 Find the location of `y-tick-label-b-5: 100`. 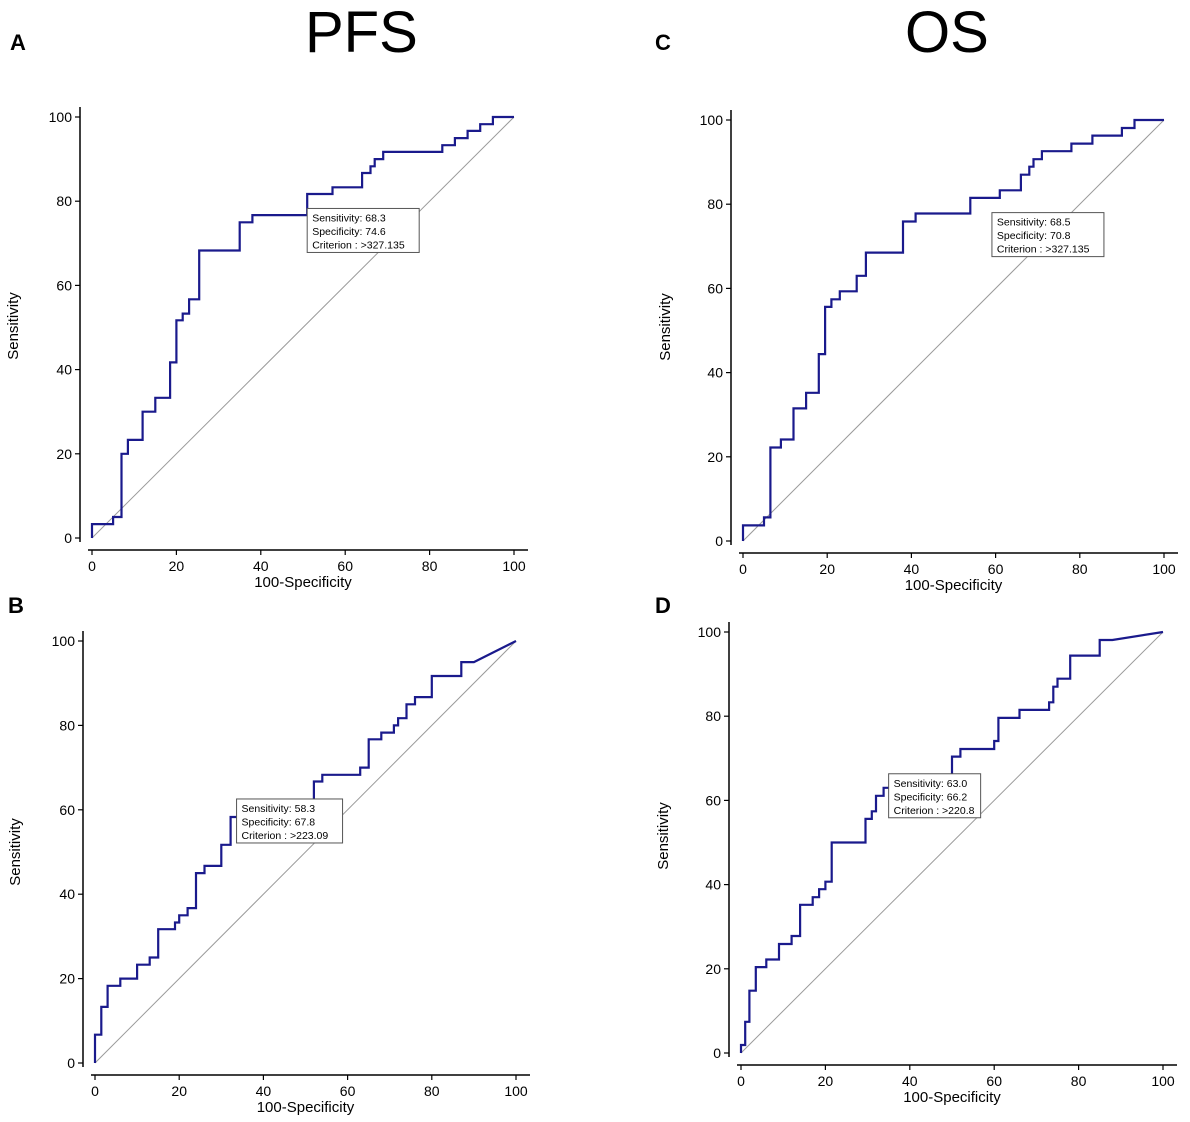

y-tick-label-b-5: 100 is located at coordinates (64, 641).